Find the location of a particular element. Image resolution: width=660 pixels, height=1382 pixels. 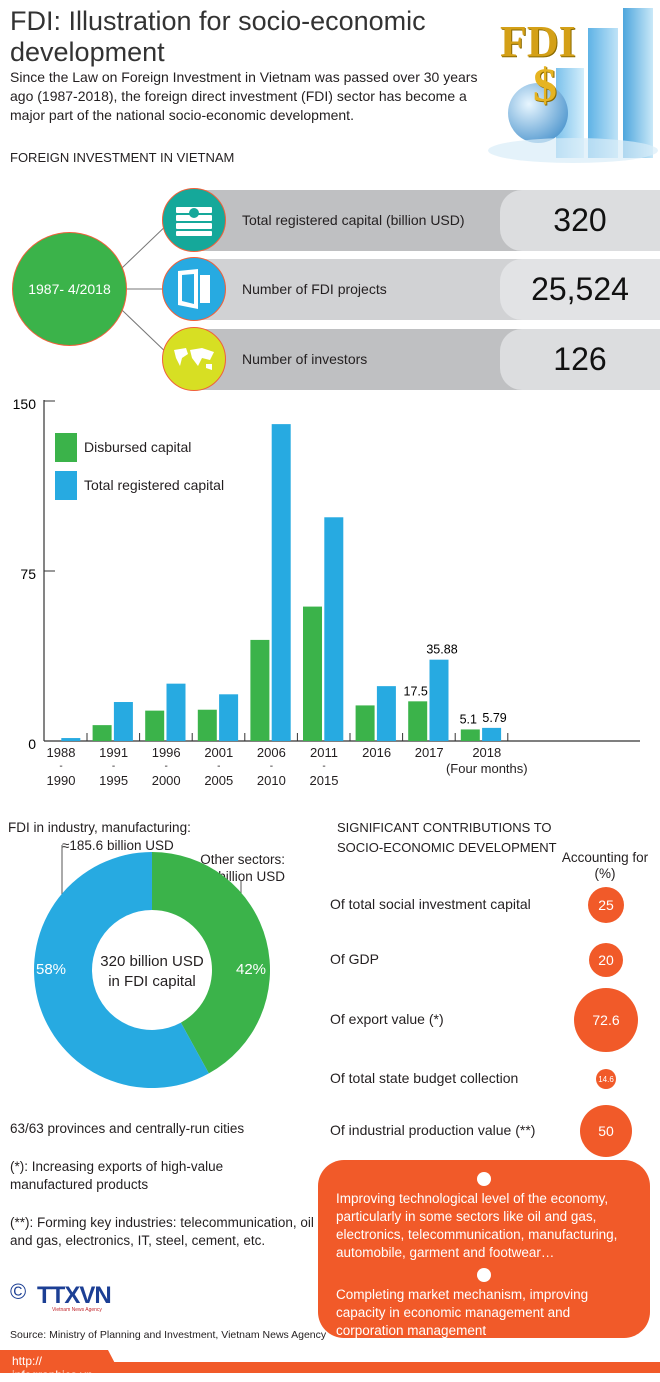

money-stack-icon is located at coordinates (194, 220).